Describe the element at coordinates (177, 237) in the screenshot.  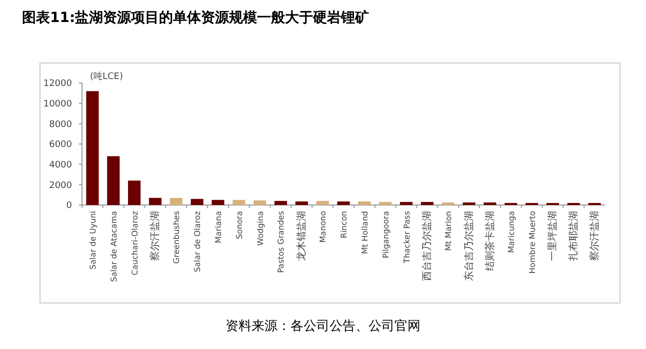
I see `x-tick-label: Greenbushes` at that location.